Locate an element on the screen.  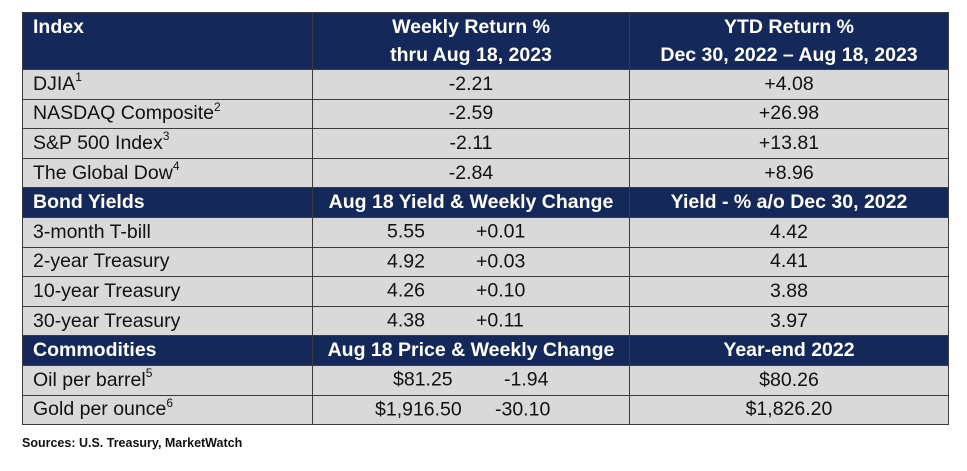
weekly-return: -2.21 is located at coordinates (471, 84).